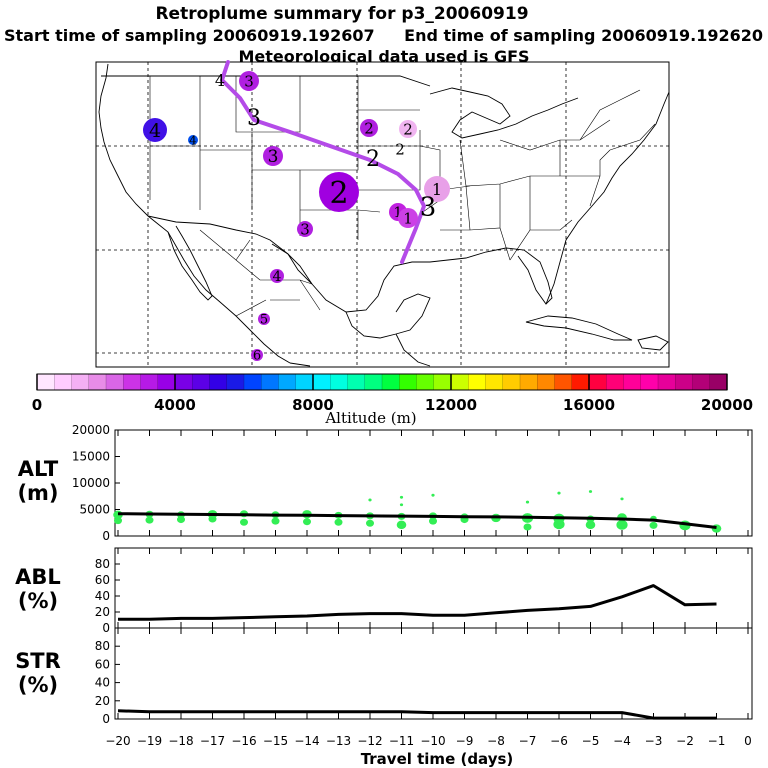  Describe the element at coordinates (275, 741) in the screenshot. I see `x-tick-label: −15` at that location.